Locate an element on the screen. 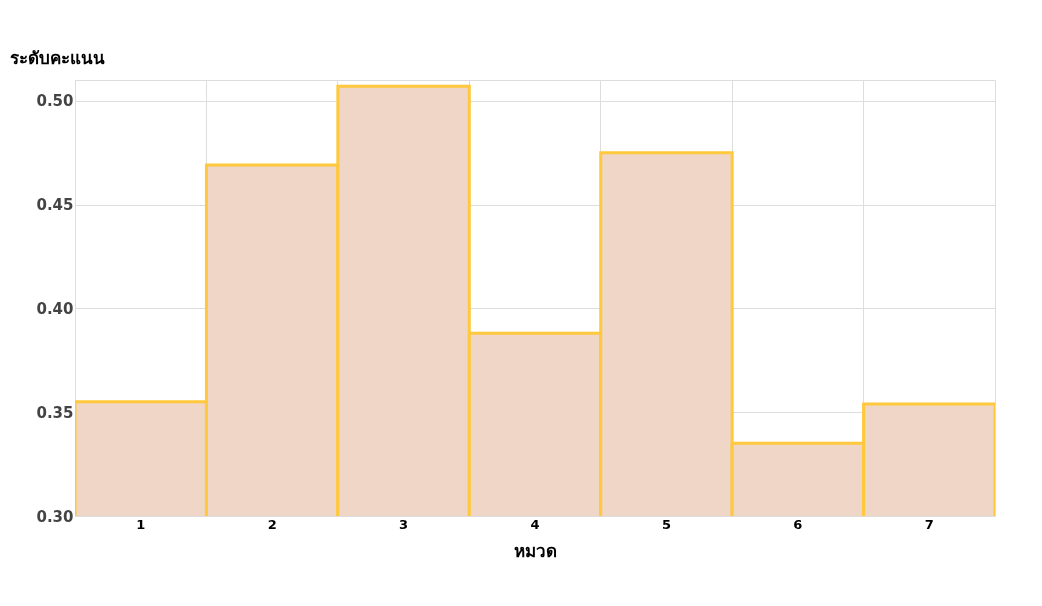 This screenshot has height=606, width=1042. y-tick-label: 0.30 is located at coordinates (55, 516).